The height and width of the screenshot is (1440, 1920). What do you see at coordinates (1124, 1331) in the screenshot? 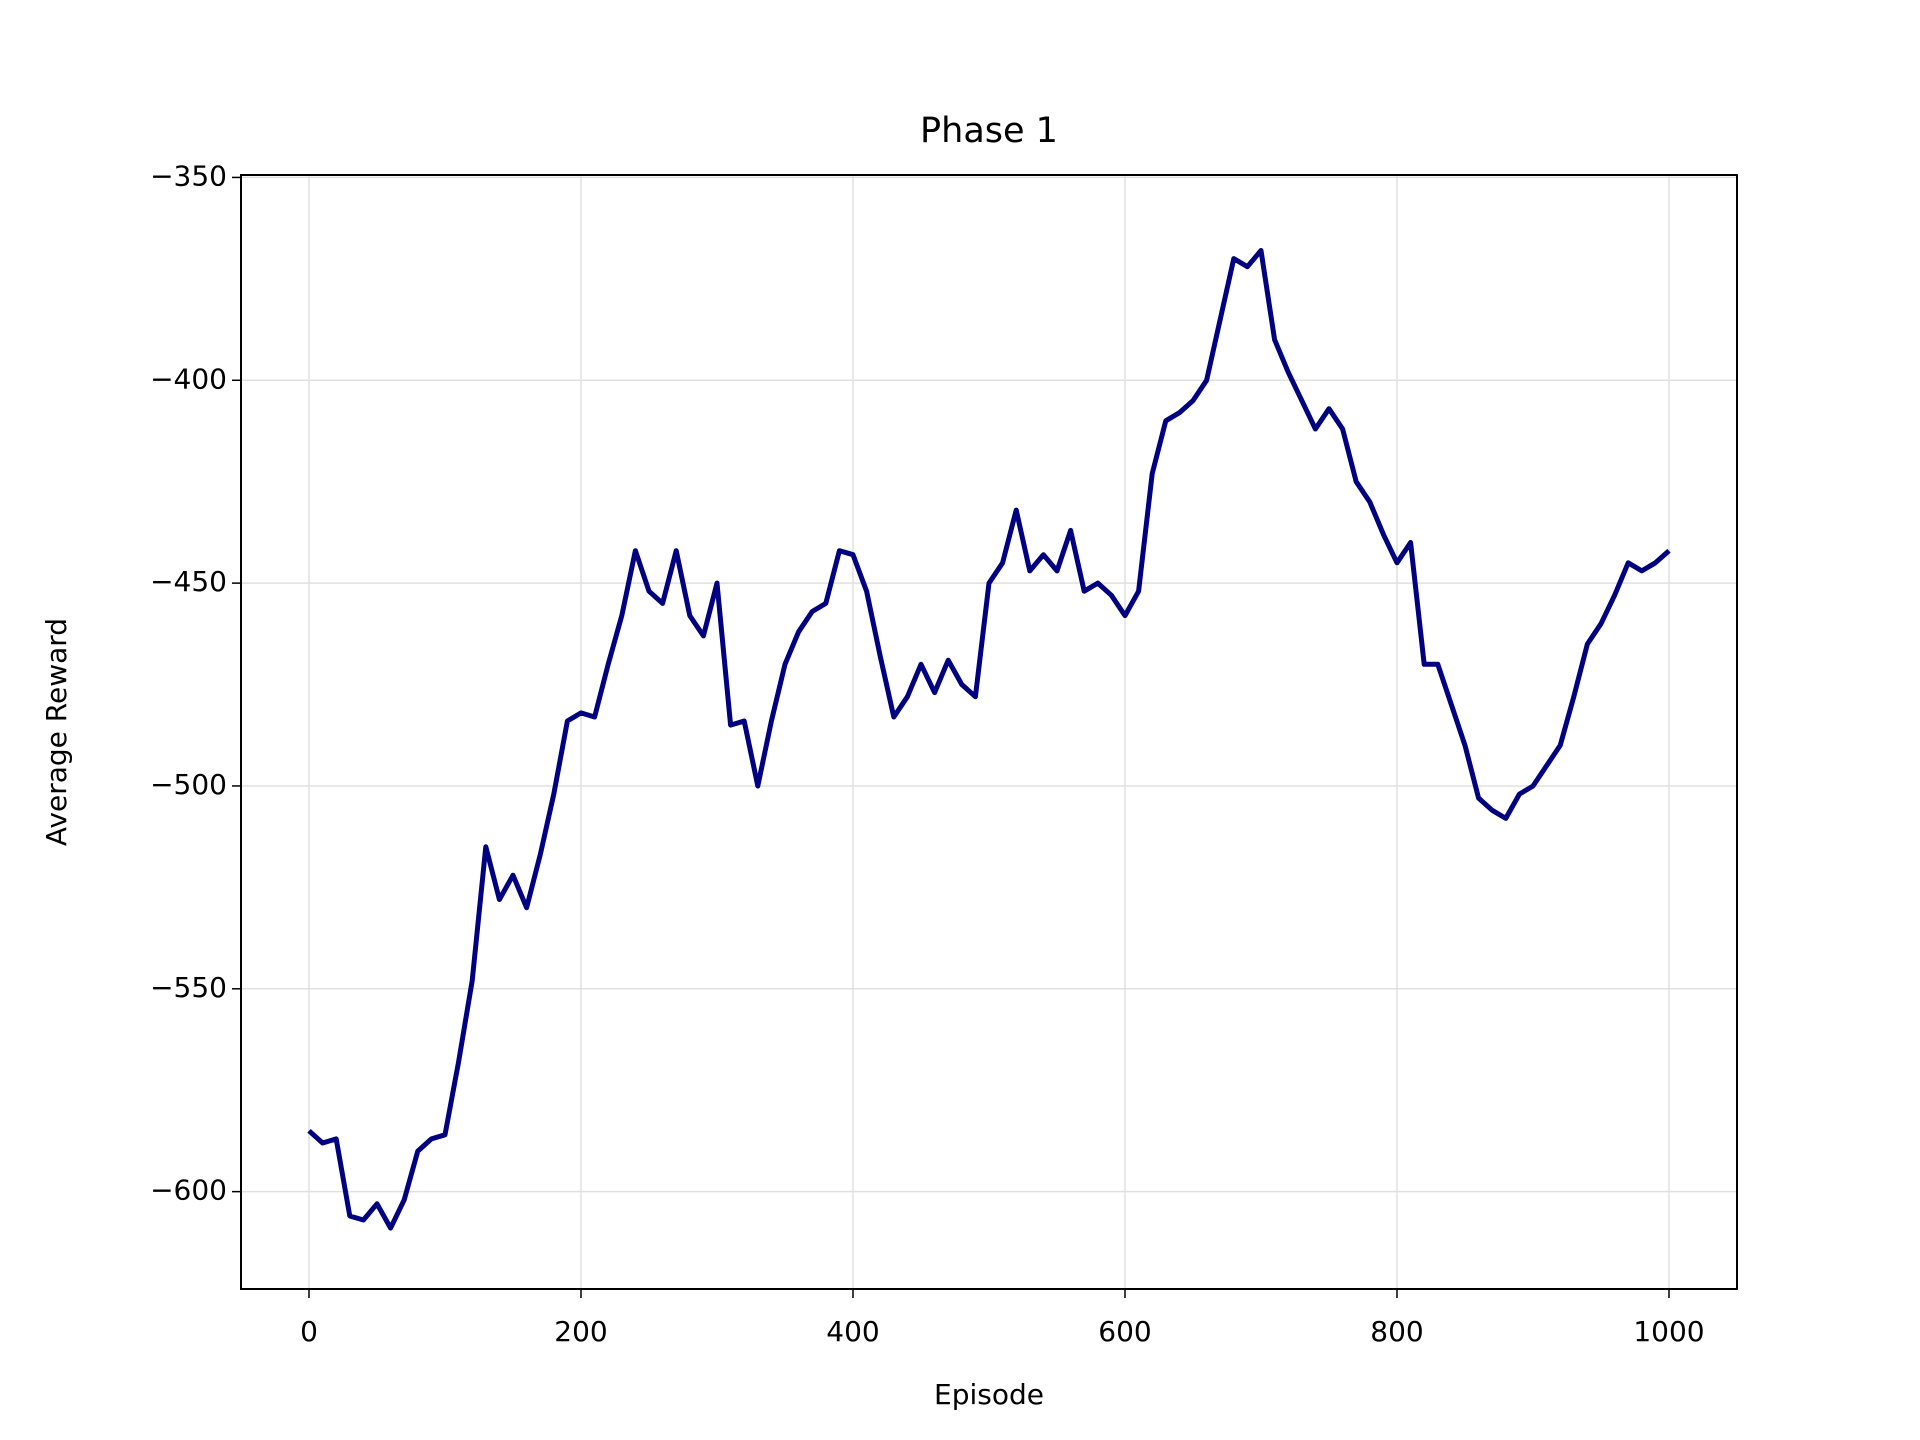
I see `x-tick-label: 600` at bounding box center [1124, 1331].